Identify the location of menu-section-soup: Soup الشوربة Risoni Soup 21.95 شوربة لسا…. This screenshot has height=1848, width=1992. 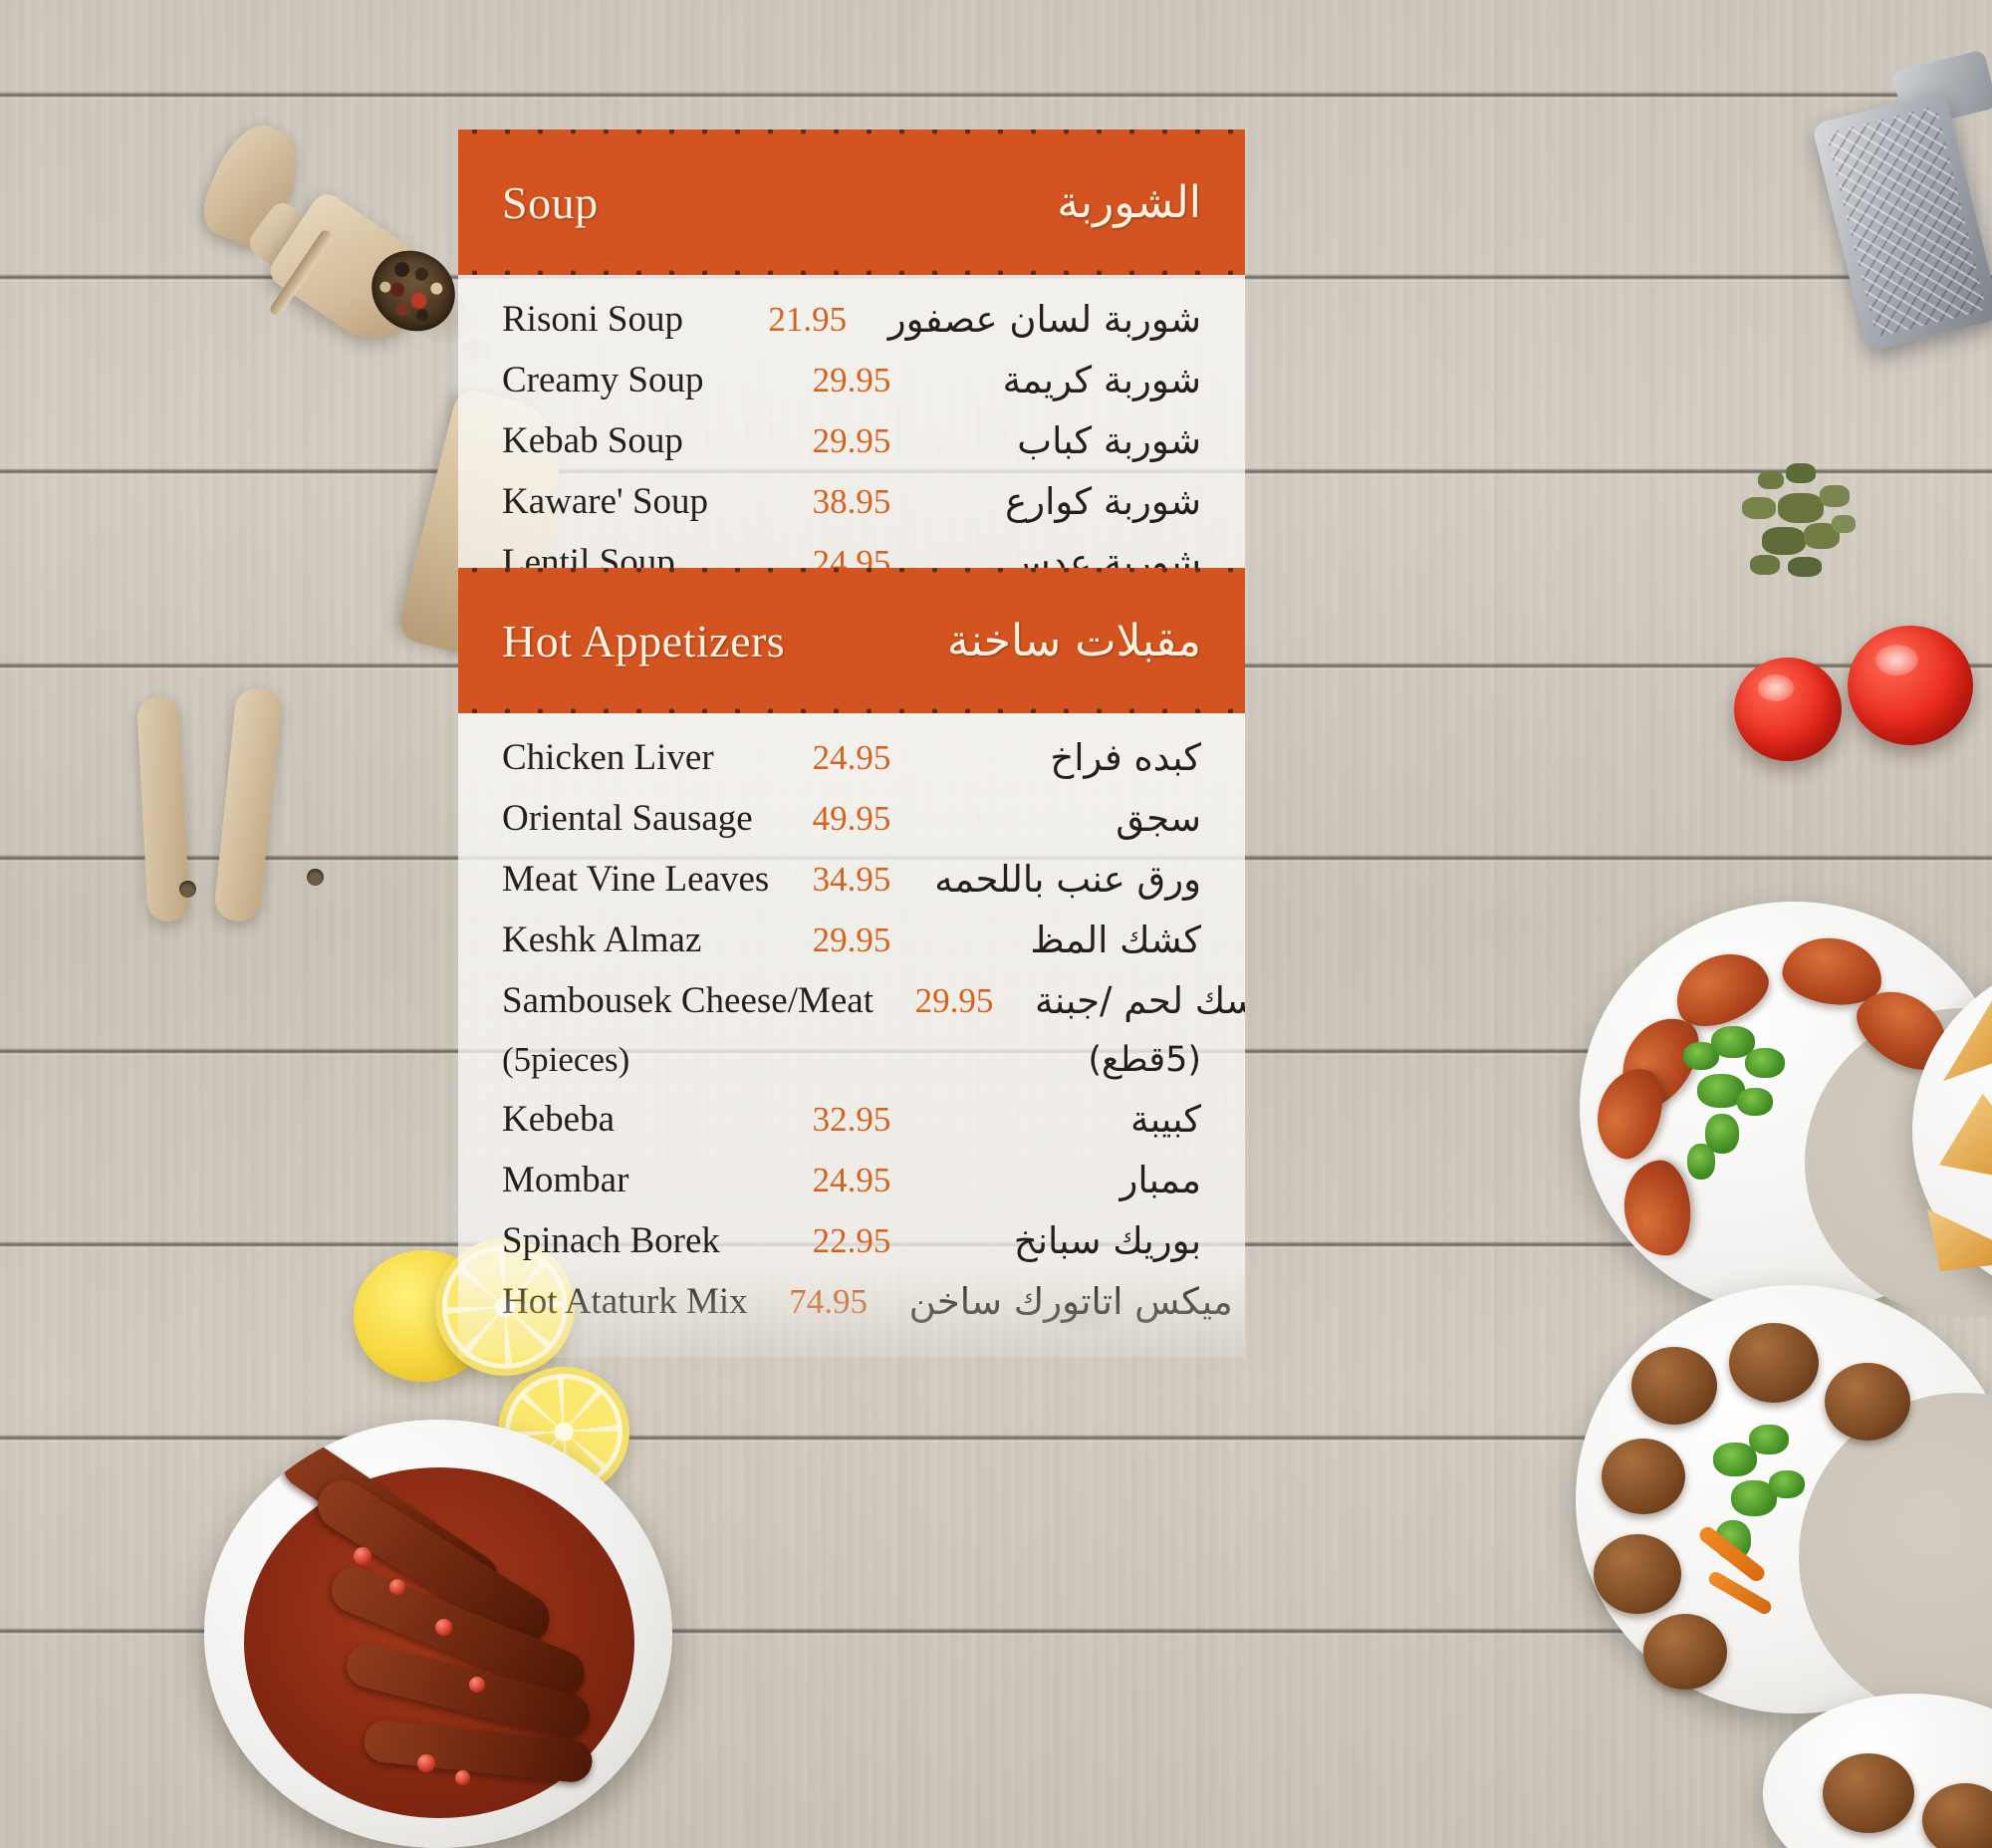
(852, 374).